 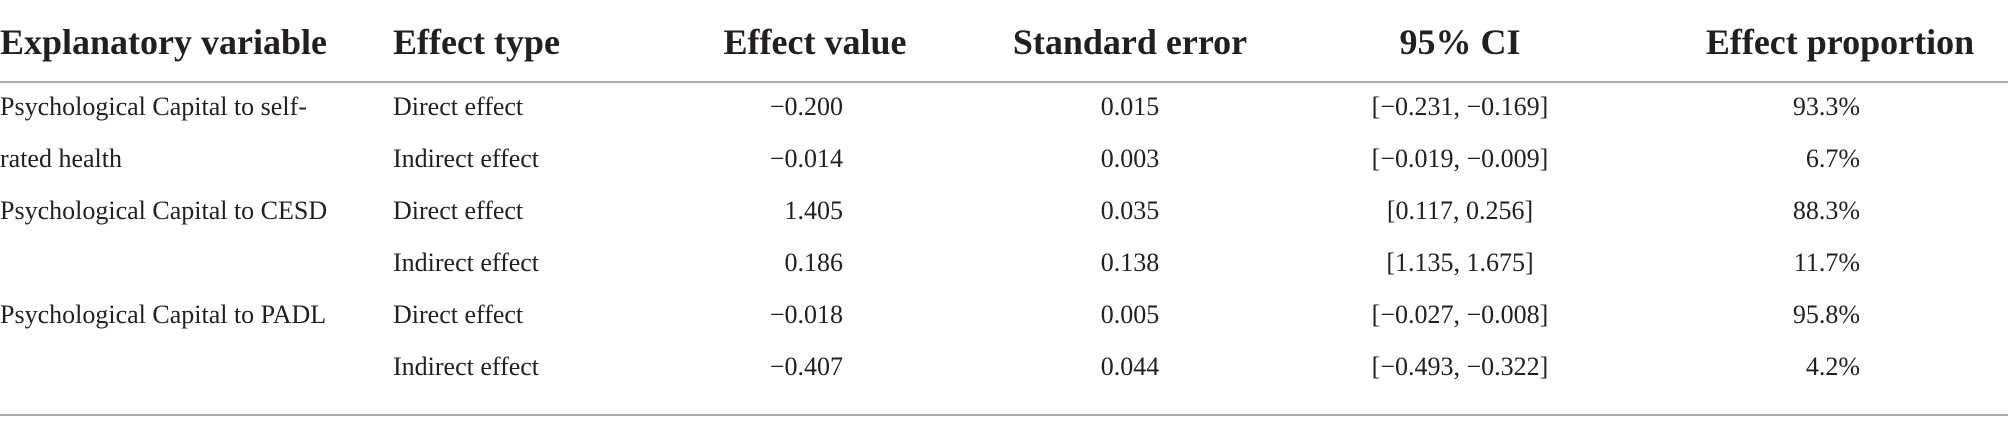 What do you see at coordinates (1826, 314) in the screenshot?
I see `proportion-cell: 95.8%` at bounding box center [1826, 314].